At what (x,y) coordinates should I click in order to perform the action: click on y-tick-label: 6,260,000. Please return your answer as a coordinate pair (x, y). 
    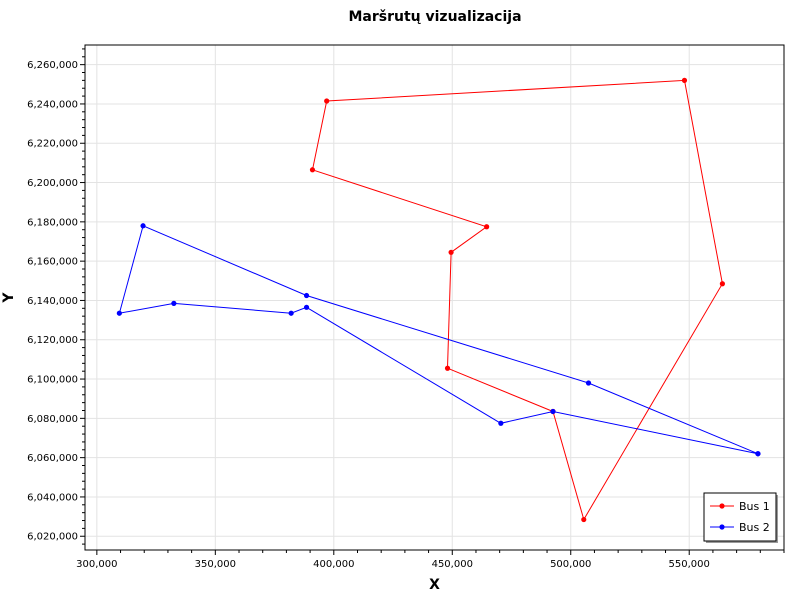
    Looking at the image, I should click on (52, 65).